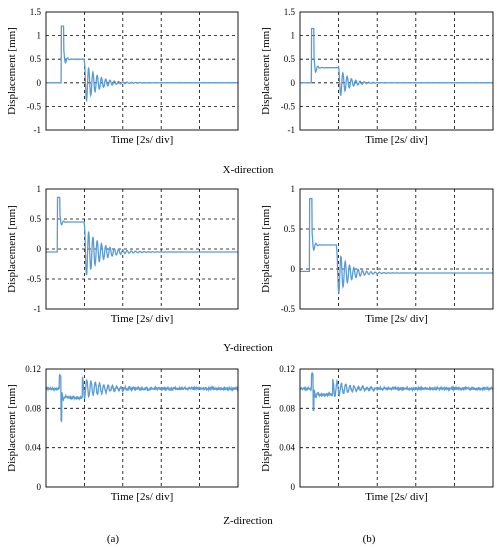  I want to click on column-label-a: (a), so click(113, 539).